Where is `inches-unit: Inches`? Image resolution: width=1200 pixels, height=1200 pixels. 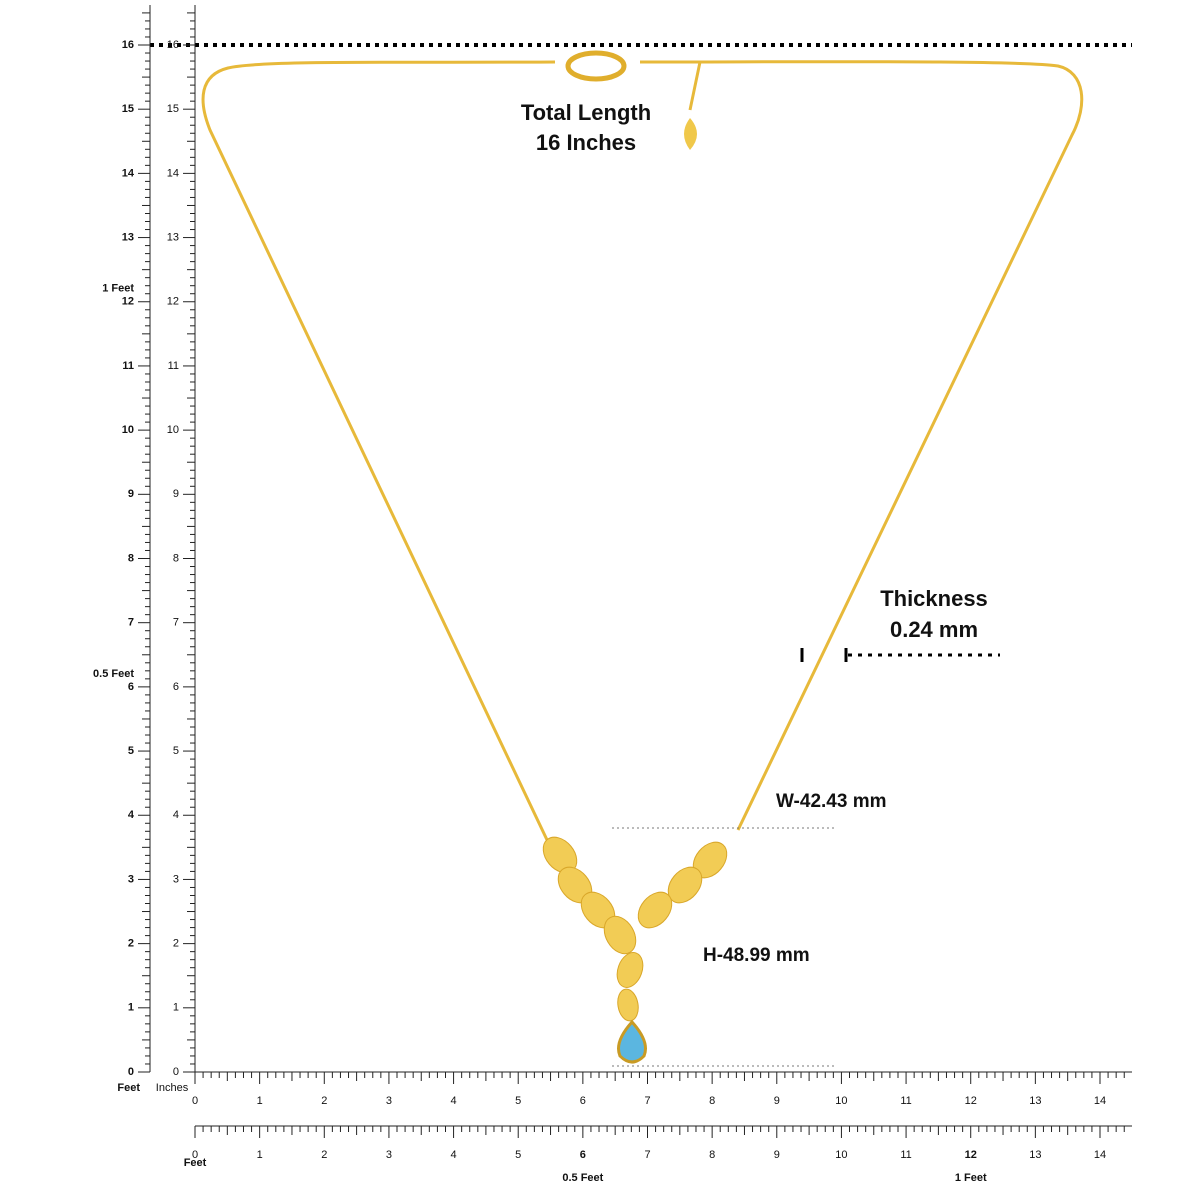 inches-unit: Inches is located at coordinates (172, 1088).